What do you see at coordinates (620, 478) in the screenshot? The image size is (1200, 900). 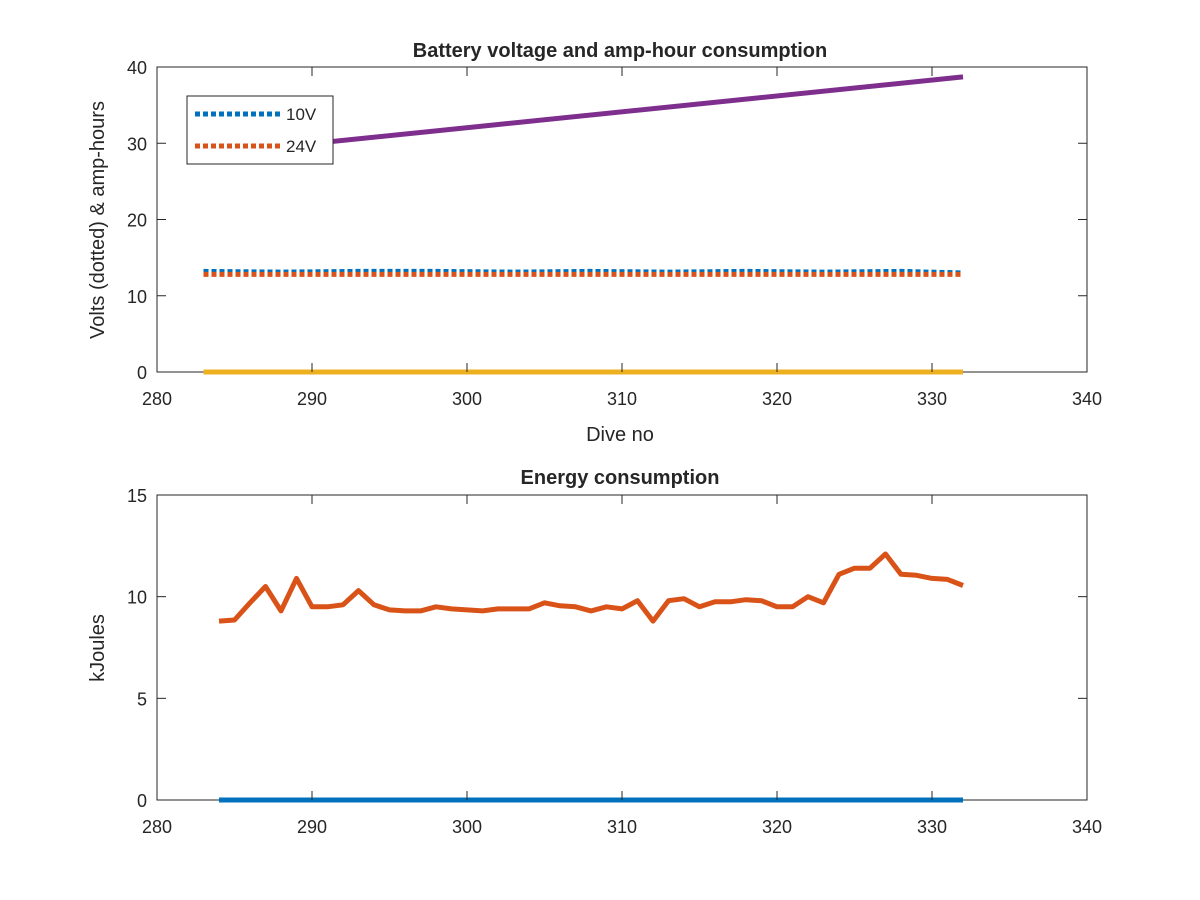 I see `chart-title: Energy consumption` at bounding box center [620, 478].